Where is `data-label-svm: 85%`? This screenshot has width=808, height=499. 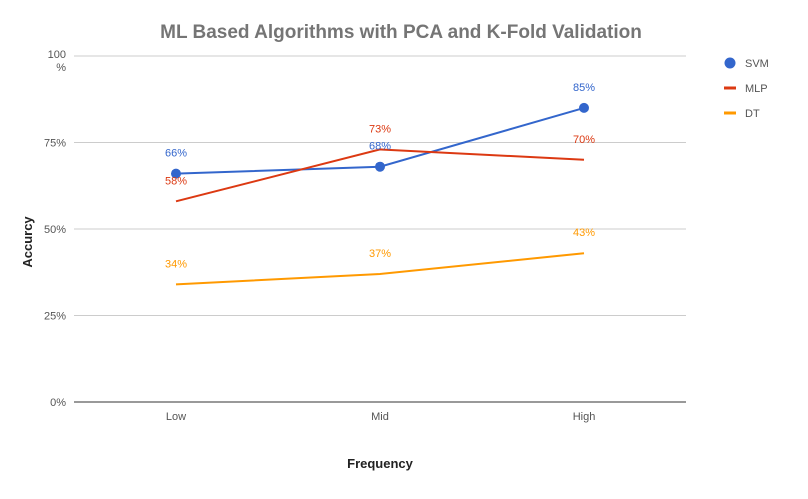
data-label-svm: 85% is located at coordinates (584, 88).